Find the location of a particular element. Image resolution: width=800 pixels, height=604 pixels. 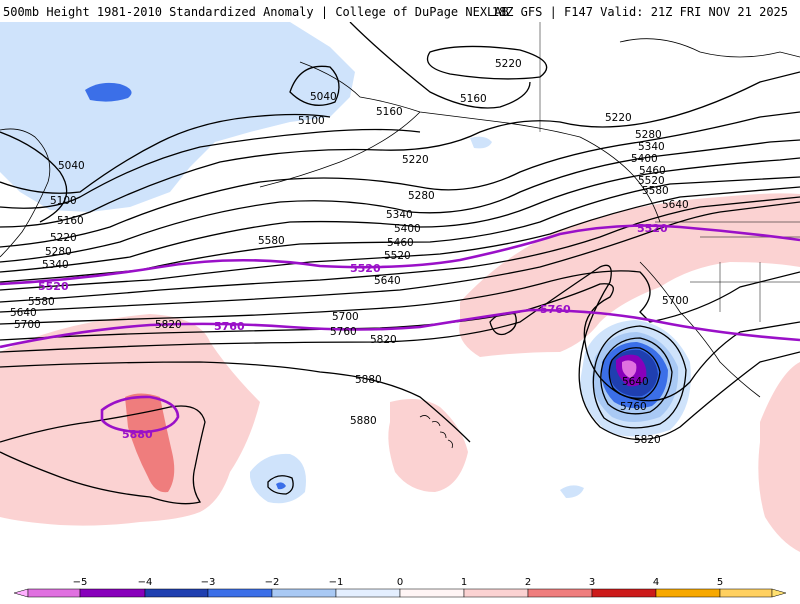

label-5460-c: 5460 is located at coordinates (400, 243).